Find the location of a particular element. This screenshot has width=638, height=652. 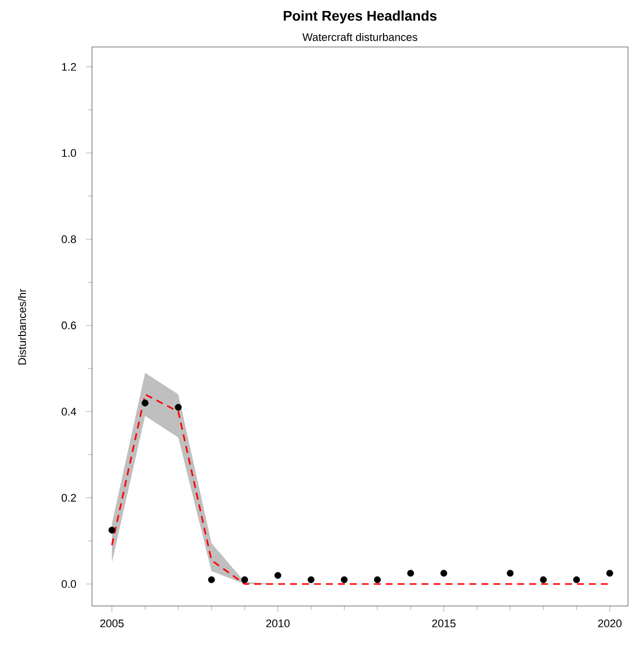

chart-title: Point Reyes Headlands is located at coordinates (360, 17).